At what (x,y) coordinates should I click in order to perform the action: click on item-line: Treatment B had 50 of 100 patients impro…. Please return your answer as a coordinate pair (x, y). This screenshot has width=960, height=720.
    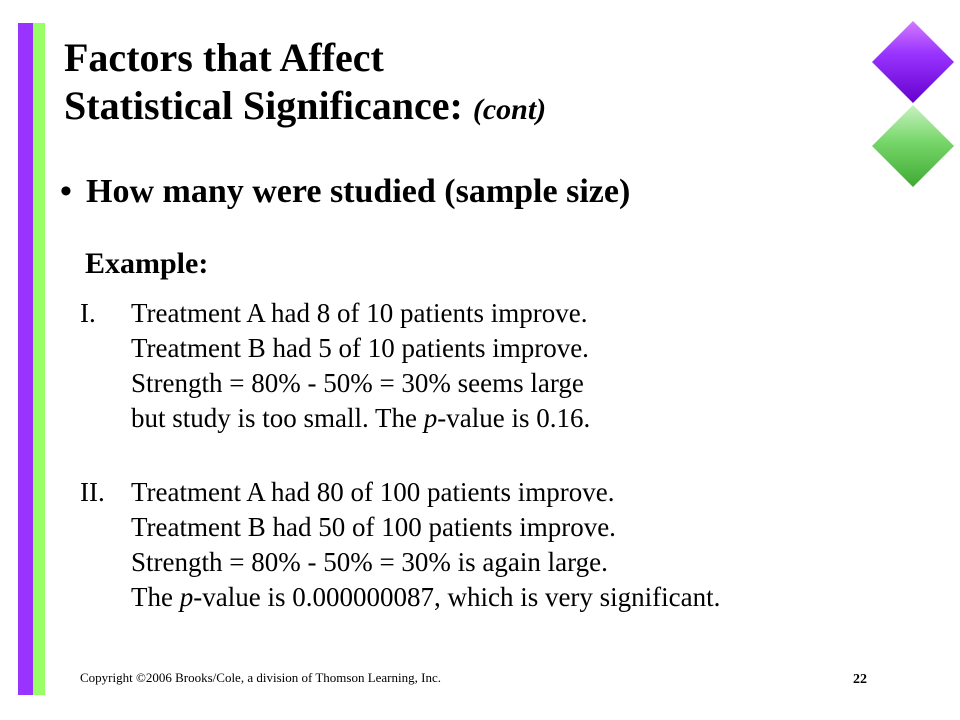
    Looking at the image, I should click on (373, 527).